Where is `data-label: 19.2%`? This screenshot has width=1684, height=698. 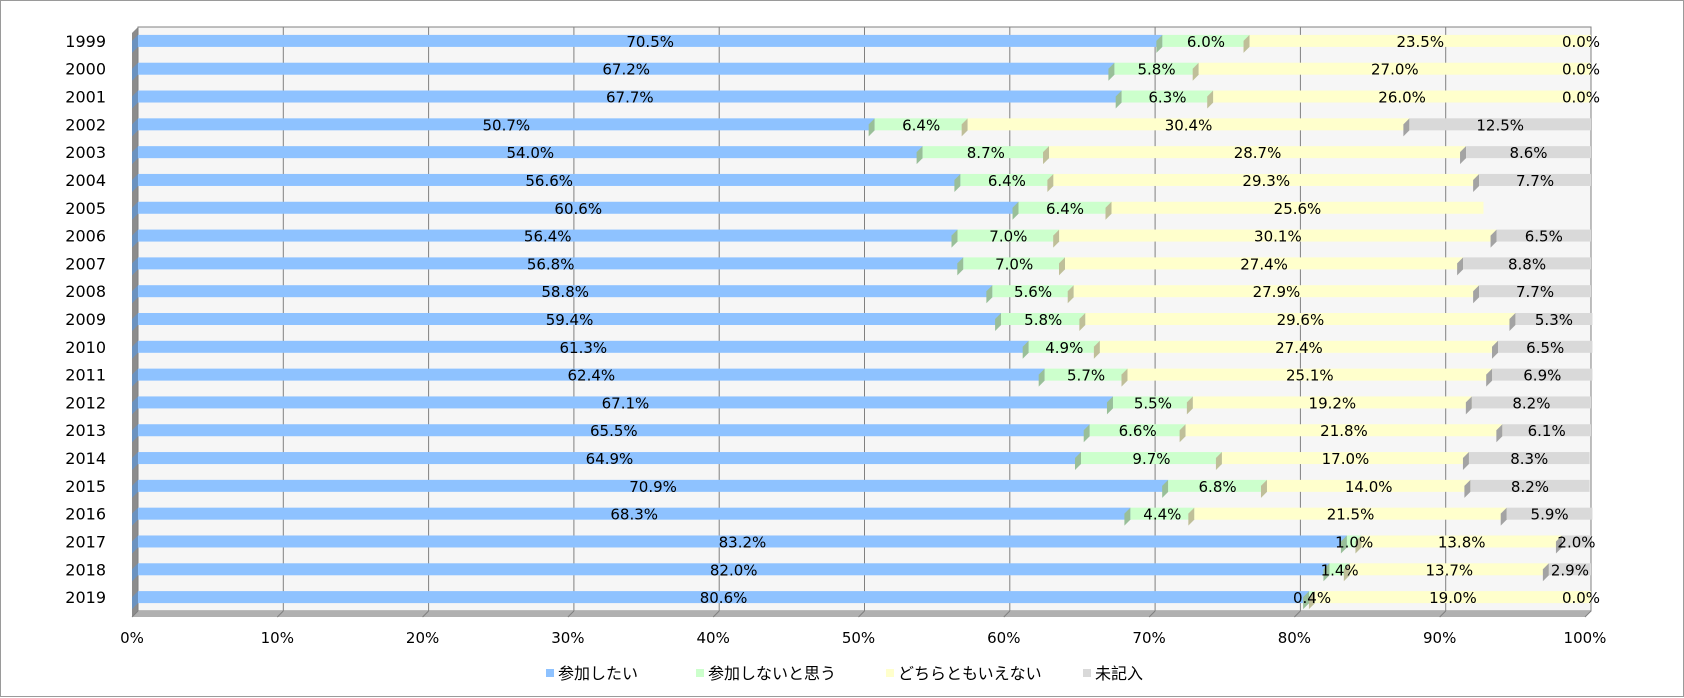
data-label: 19.2% is located at coordinates (1333, 403).